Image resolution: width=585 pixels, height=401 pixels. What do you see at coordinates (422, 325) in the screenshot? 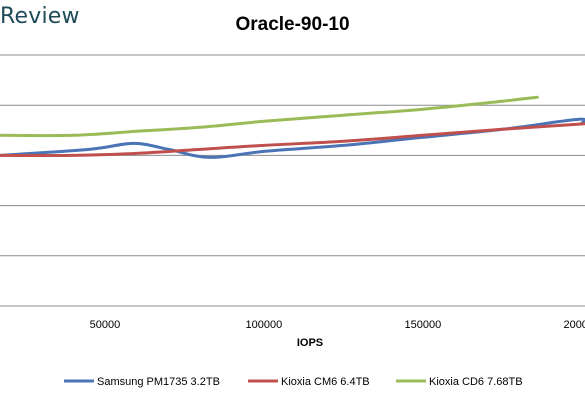
I see `x-tick-label: 150000` at bounding box center [422, 325].